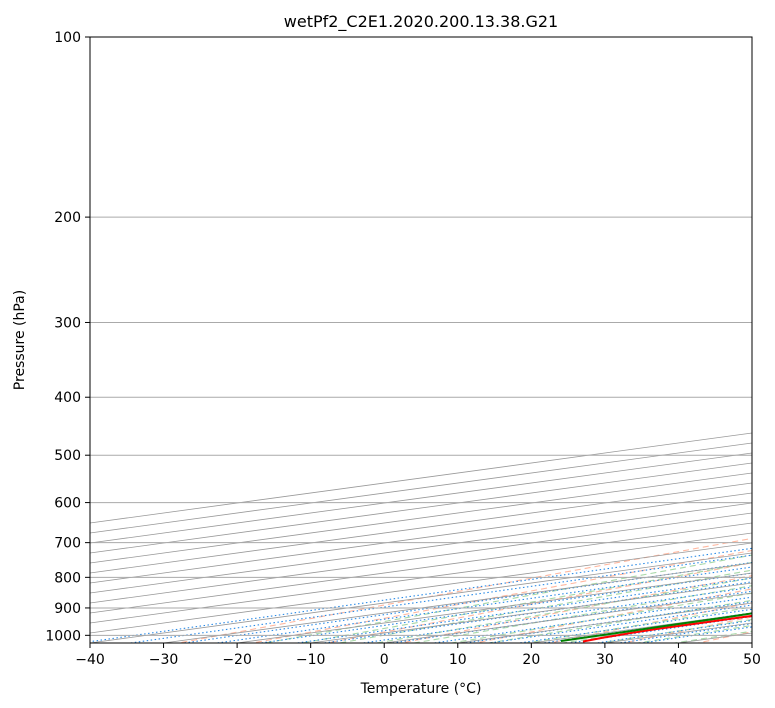 The width and height of the screenshot is (775, 708). I want to click on x-tick-label: 20, so click(531, 660).